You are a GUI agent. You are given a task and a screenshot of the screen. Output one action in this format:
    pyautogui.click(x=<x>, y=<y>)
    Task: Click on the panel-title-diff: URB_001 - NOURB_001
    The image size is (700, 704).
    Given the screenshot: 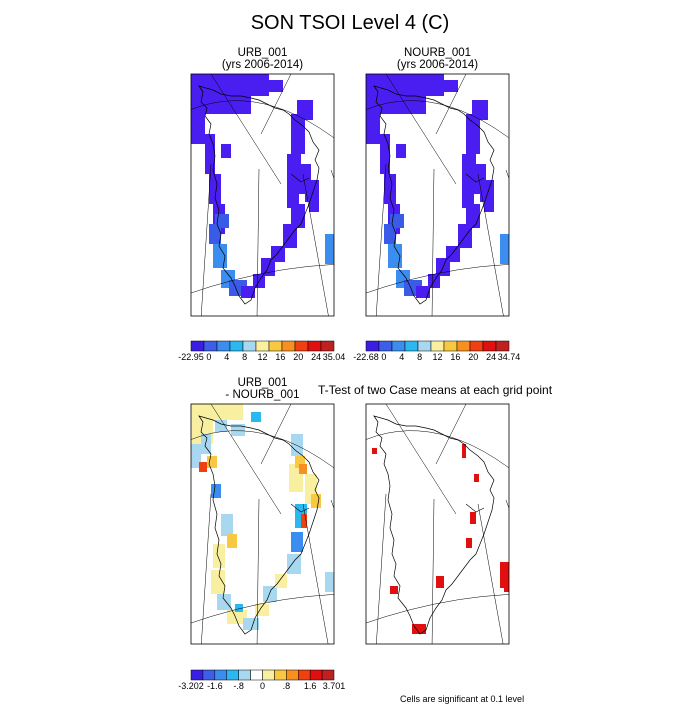 What is the action you would take?
    pyautogui.click(x=262, y=389)
    